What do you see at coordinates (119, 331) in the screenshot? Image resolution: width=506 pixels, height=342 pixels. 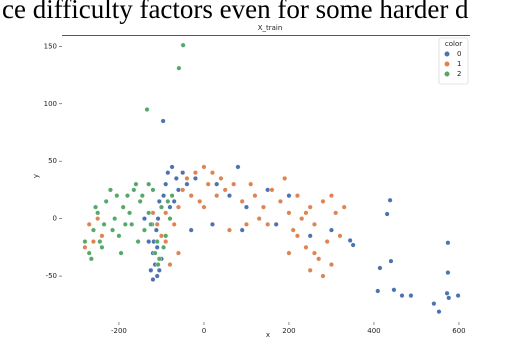 I see `x-tick-label: -200` at bounding box center [119, 331].